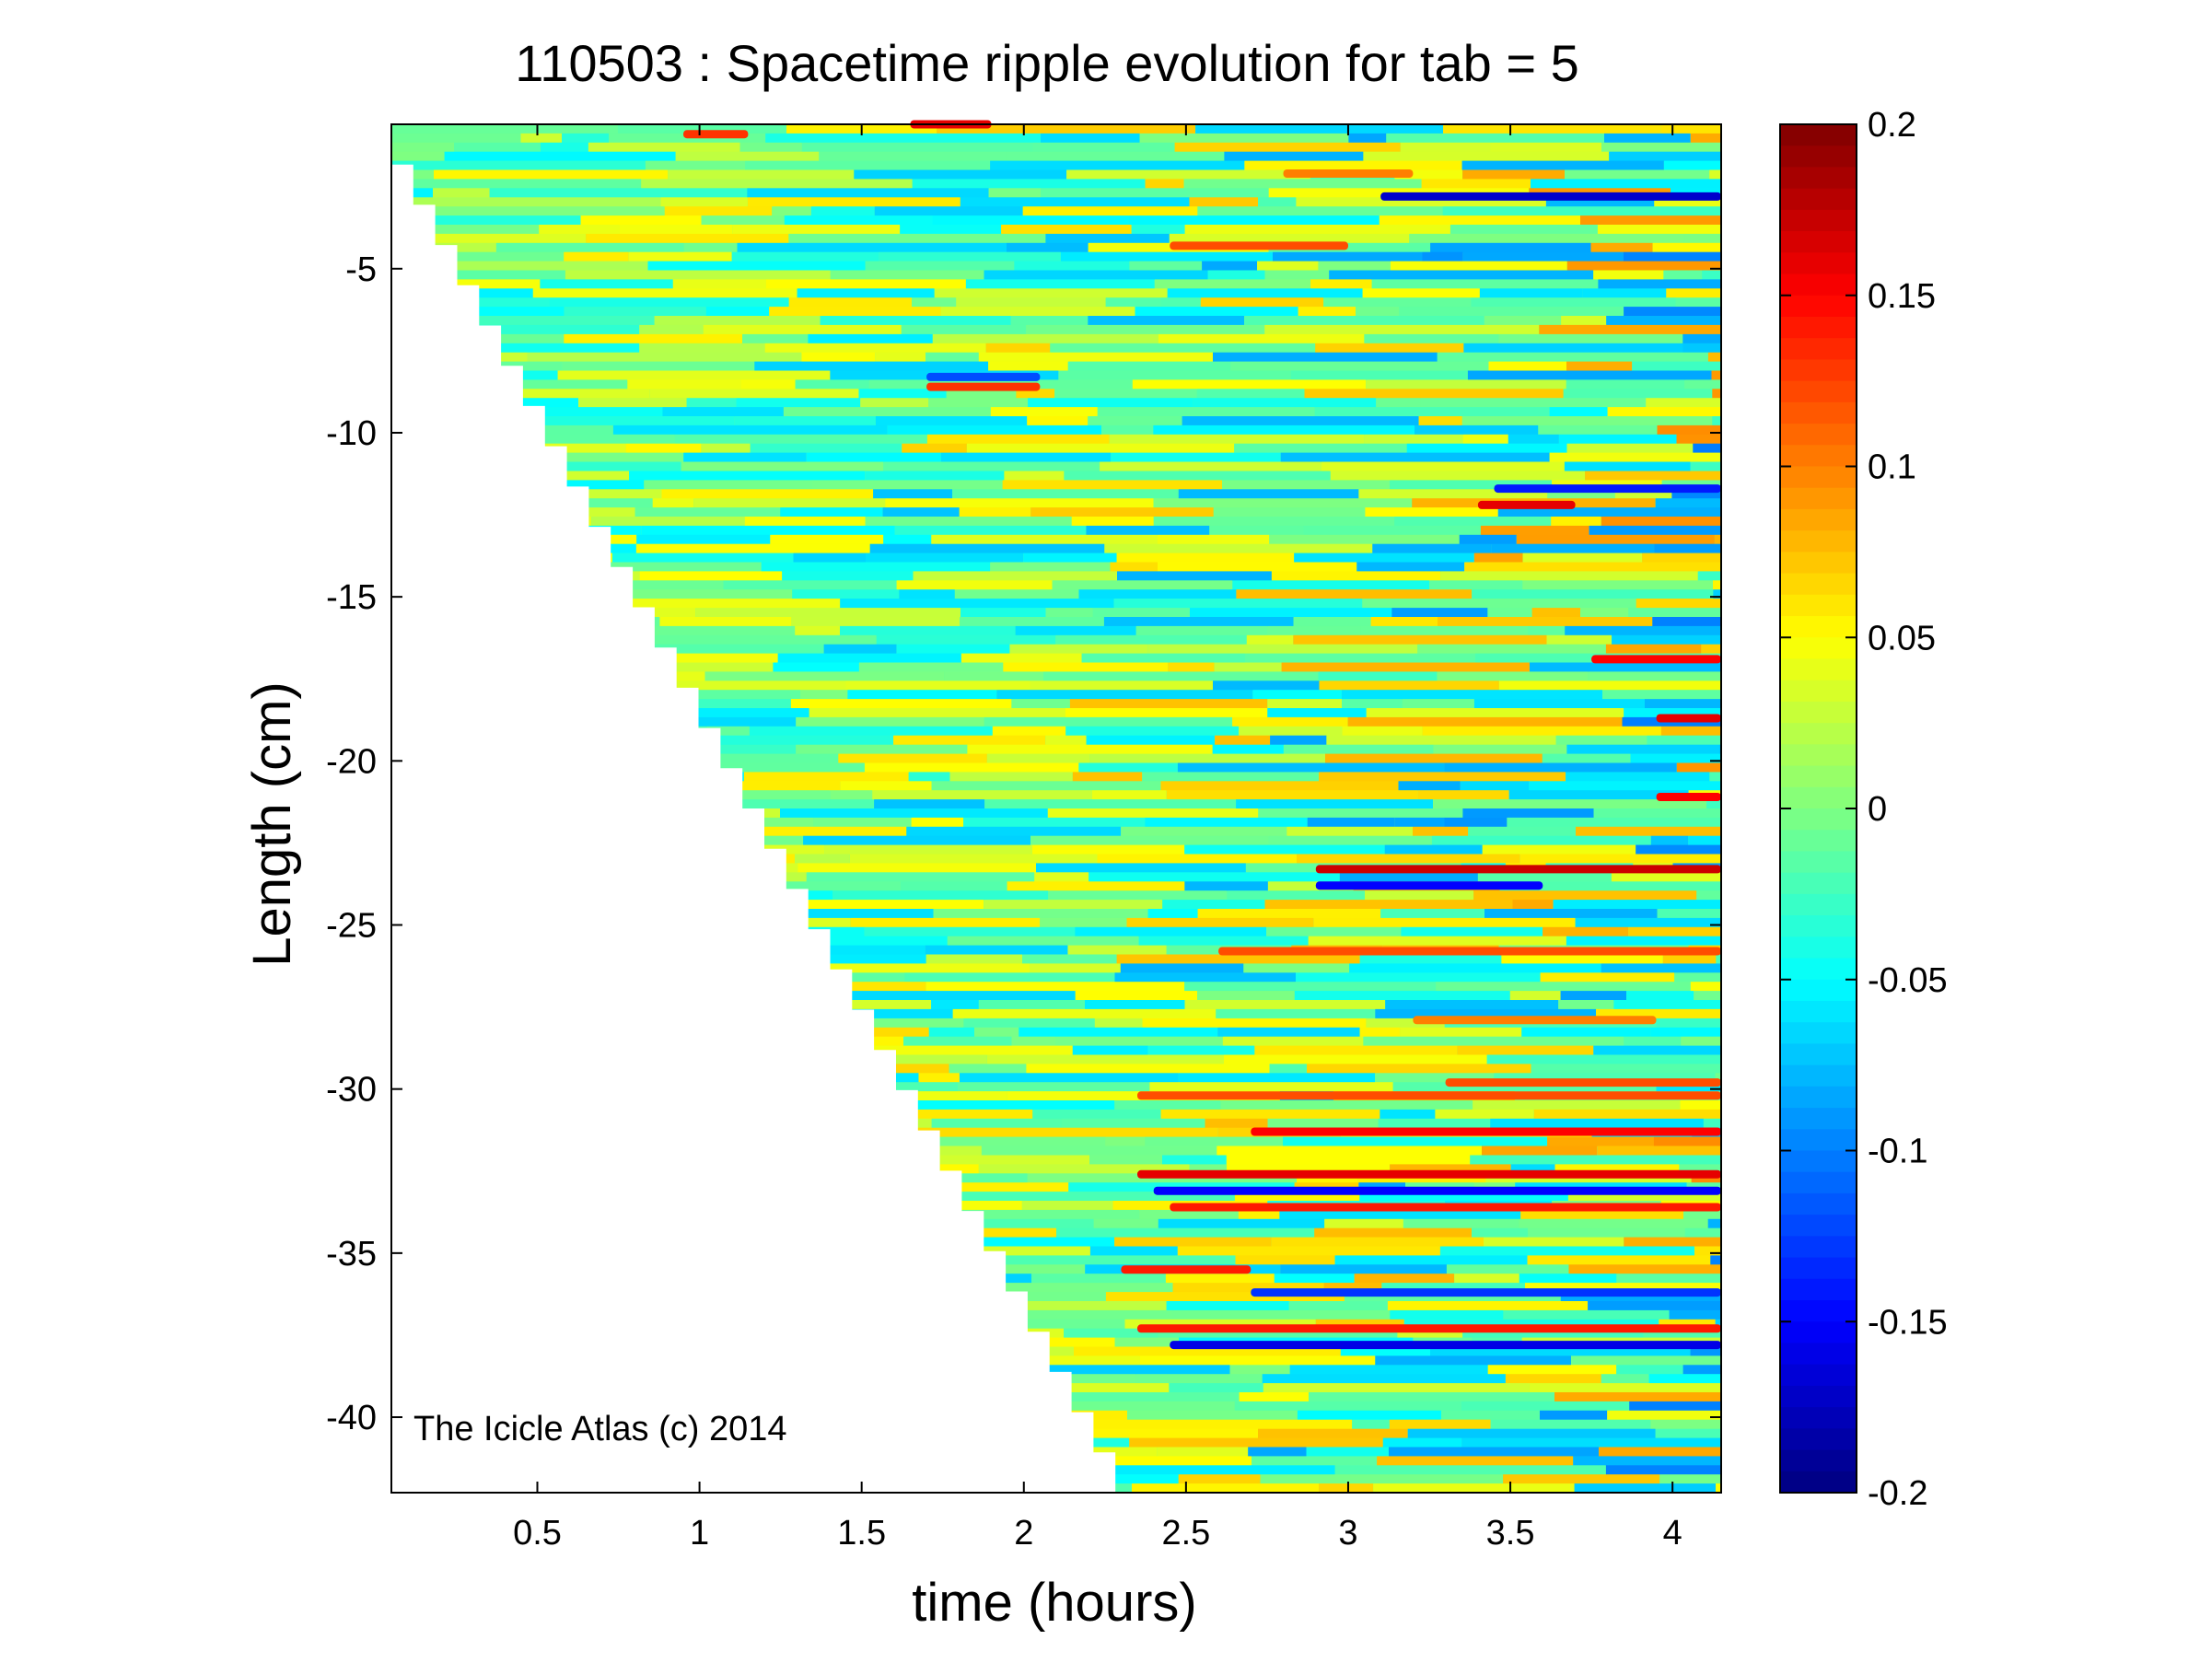 The height and width of the screenshot is (1663, 2212). I want to click on y-tick-label: -20, so click(352, 761).